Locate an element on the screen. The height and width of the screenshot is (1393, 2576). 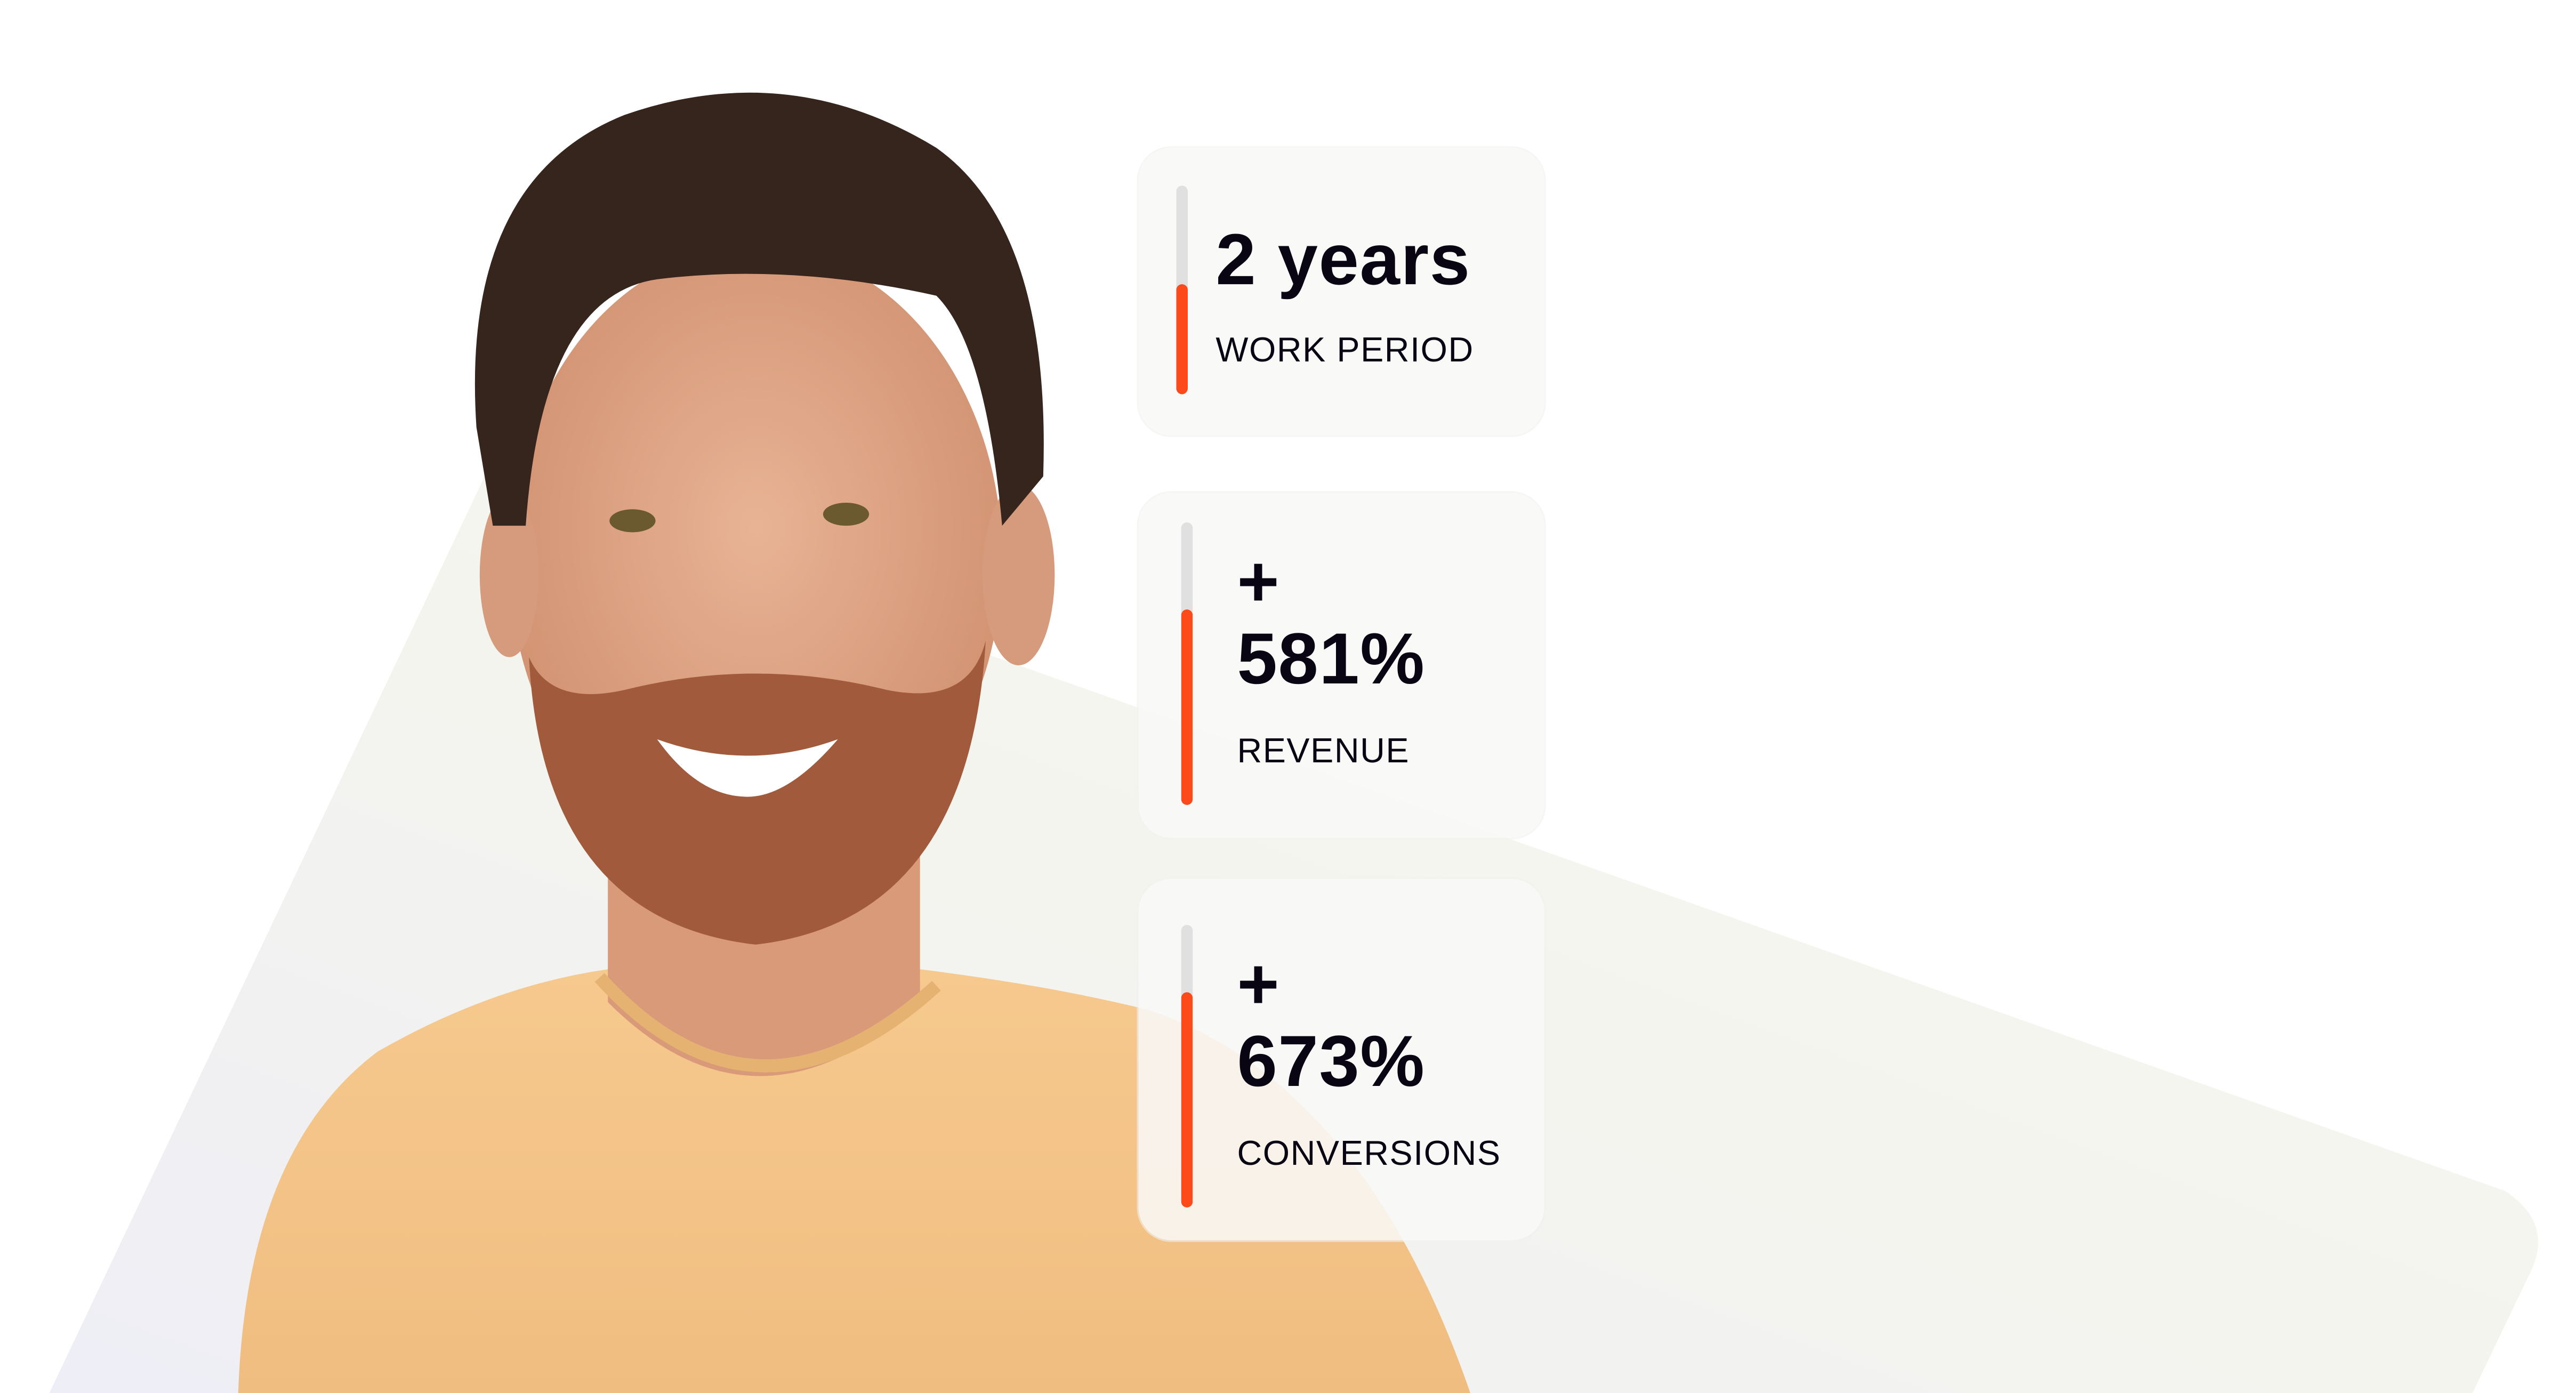
stat-card-work-period: 2 years WORK PERIOD is located at coordinates (1341, 292).